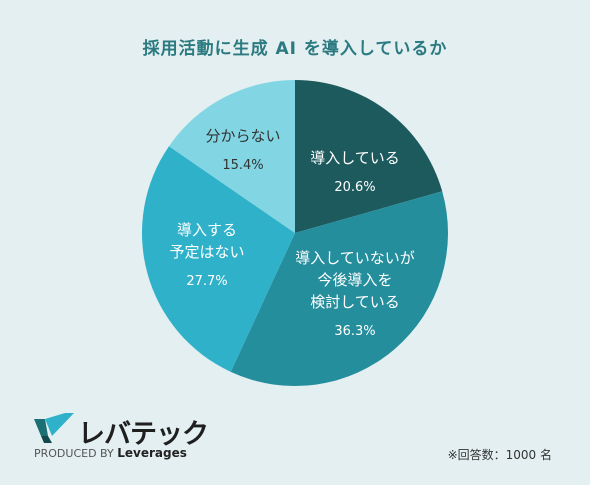 The height and width of the screenshot is (485, 590). I want to click on slice-value-label: 20.6%, so click(354, 187).